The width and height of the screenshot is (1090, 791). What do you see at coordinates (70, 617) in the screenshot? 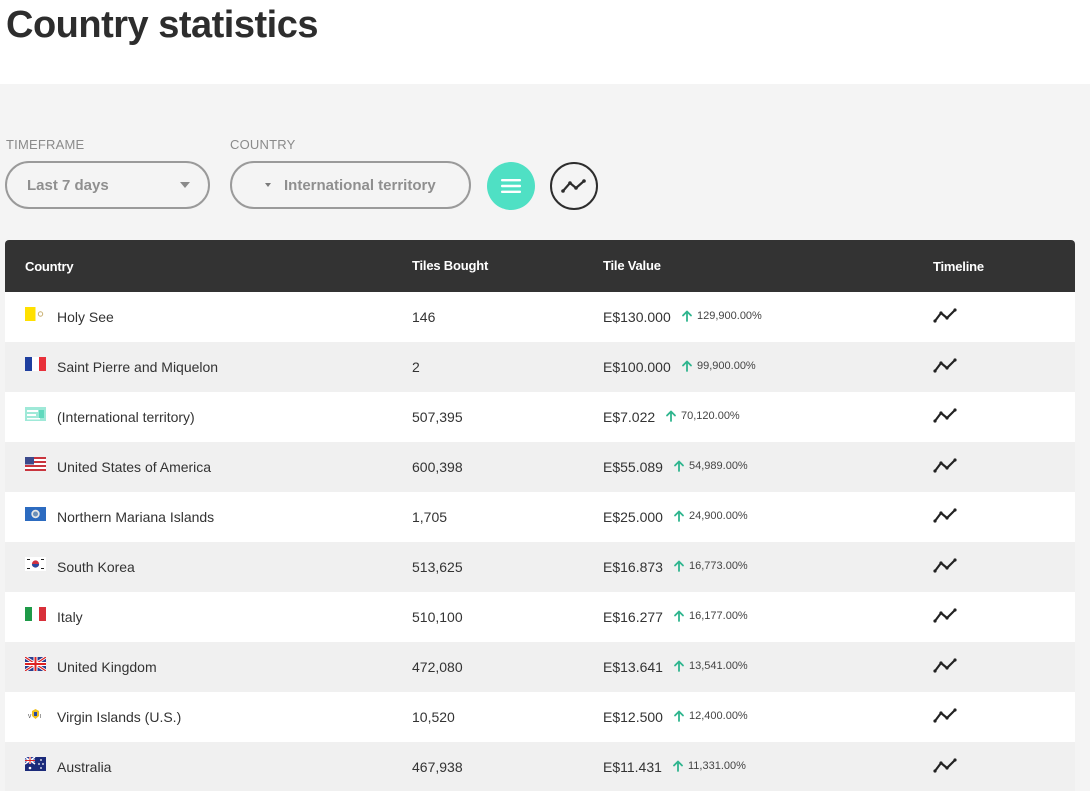
I see `country-name: Italy` at bounding box center [70, 617].